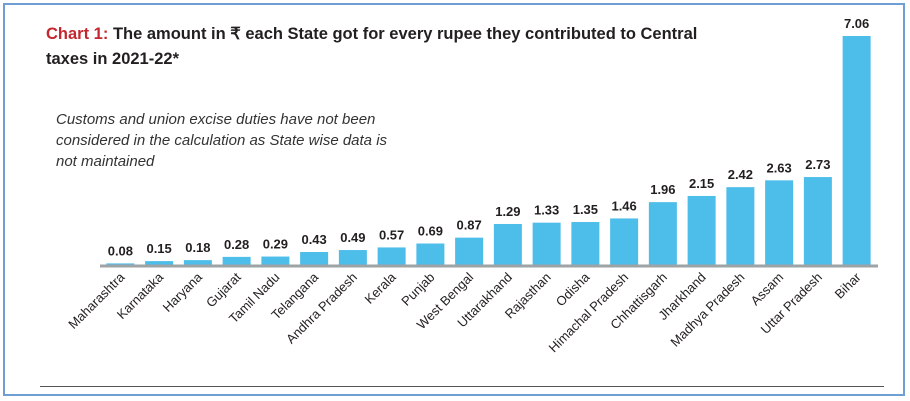 This screenshot has width=910, height=401. What do you see at coordinates (662, 234) in the screenshot?
I see `bar-chhattisgarh` at bounding box center [662, 234].